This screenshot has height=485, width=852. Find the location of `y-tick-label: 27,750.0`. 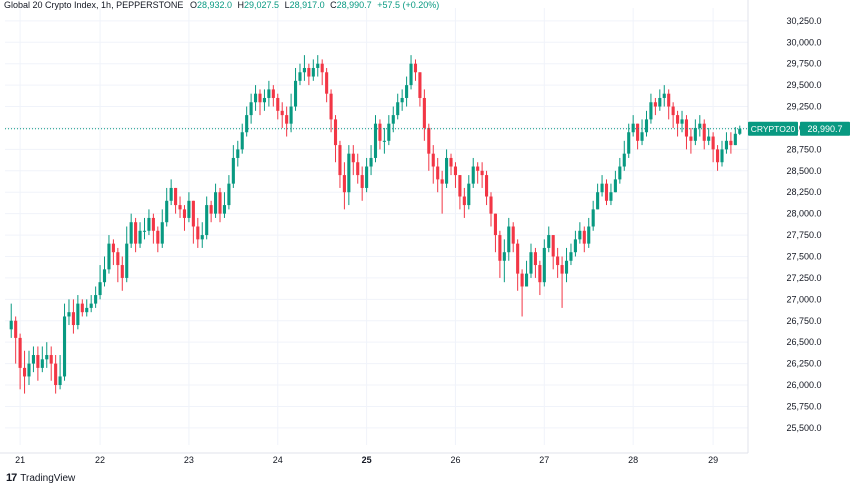

y-tick-label: 27,750.0 is located at coordinates (803, 235).